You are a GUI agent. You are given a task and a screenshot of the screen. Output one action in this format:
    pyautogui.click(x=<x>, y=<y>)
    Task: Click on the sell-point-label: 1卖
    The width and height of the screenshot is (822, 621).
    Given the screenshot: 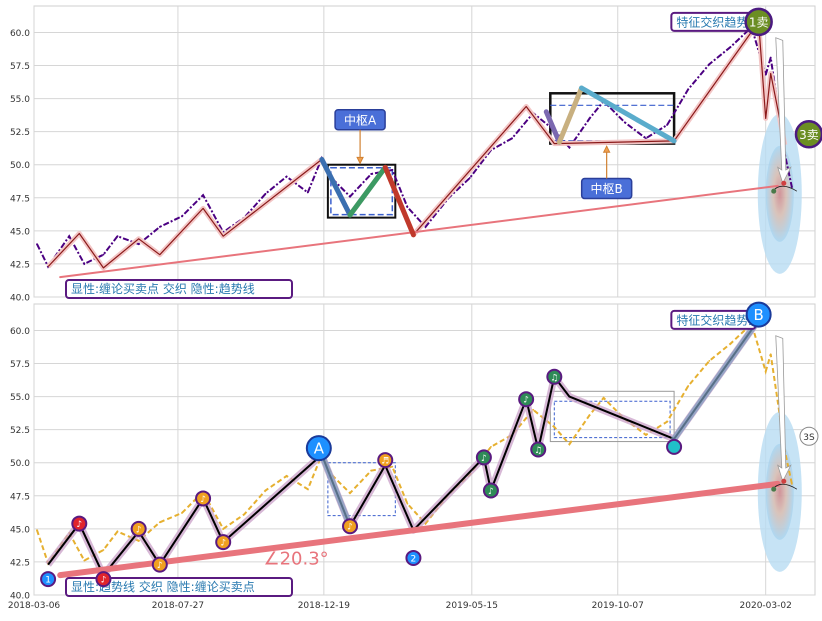 What is the action you would take?
    pyautogui.click(x=759, y=22)
    